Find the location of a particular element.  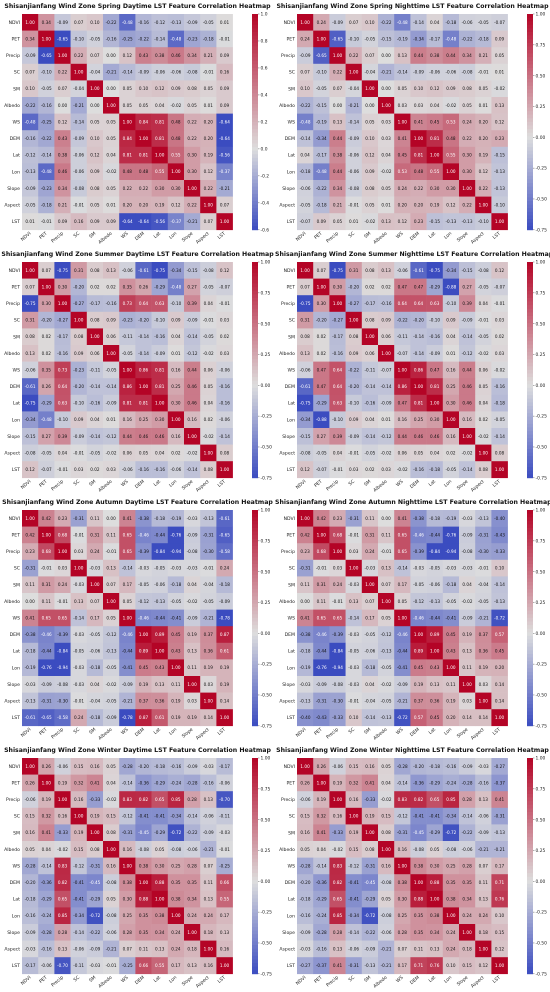

cell-value-label: -0.43 is located at coordinates (499, 534).